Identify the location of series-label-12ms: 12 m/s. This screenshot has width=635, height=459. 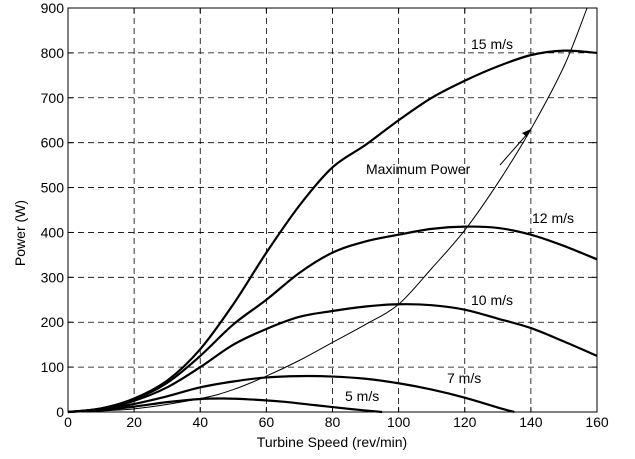
(553, 218).